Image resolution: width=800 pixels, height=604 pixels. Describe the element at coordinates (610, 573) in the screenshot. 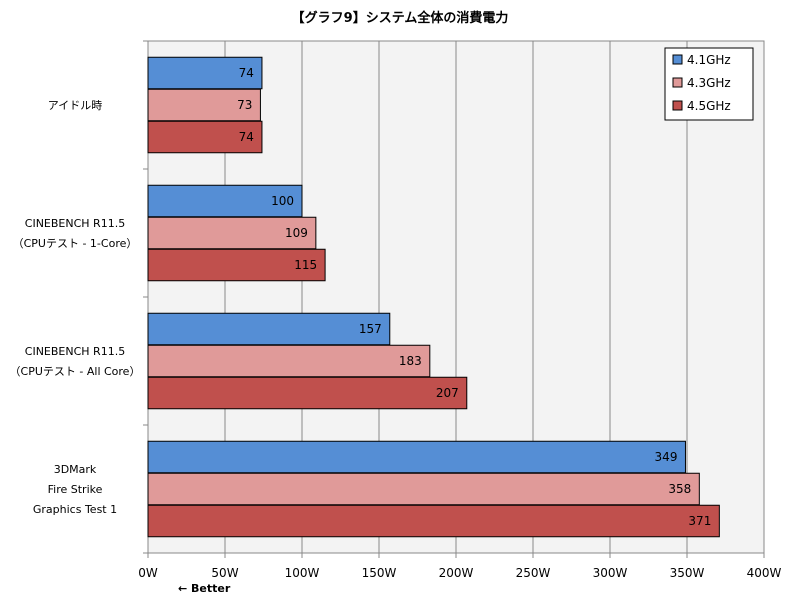

I see `x-tick-label: 300W` at that location.